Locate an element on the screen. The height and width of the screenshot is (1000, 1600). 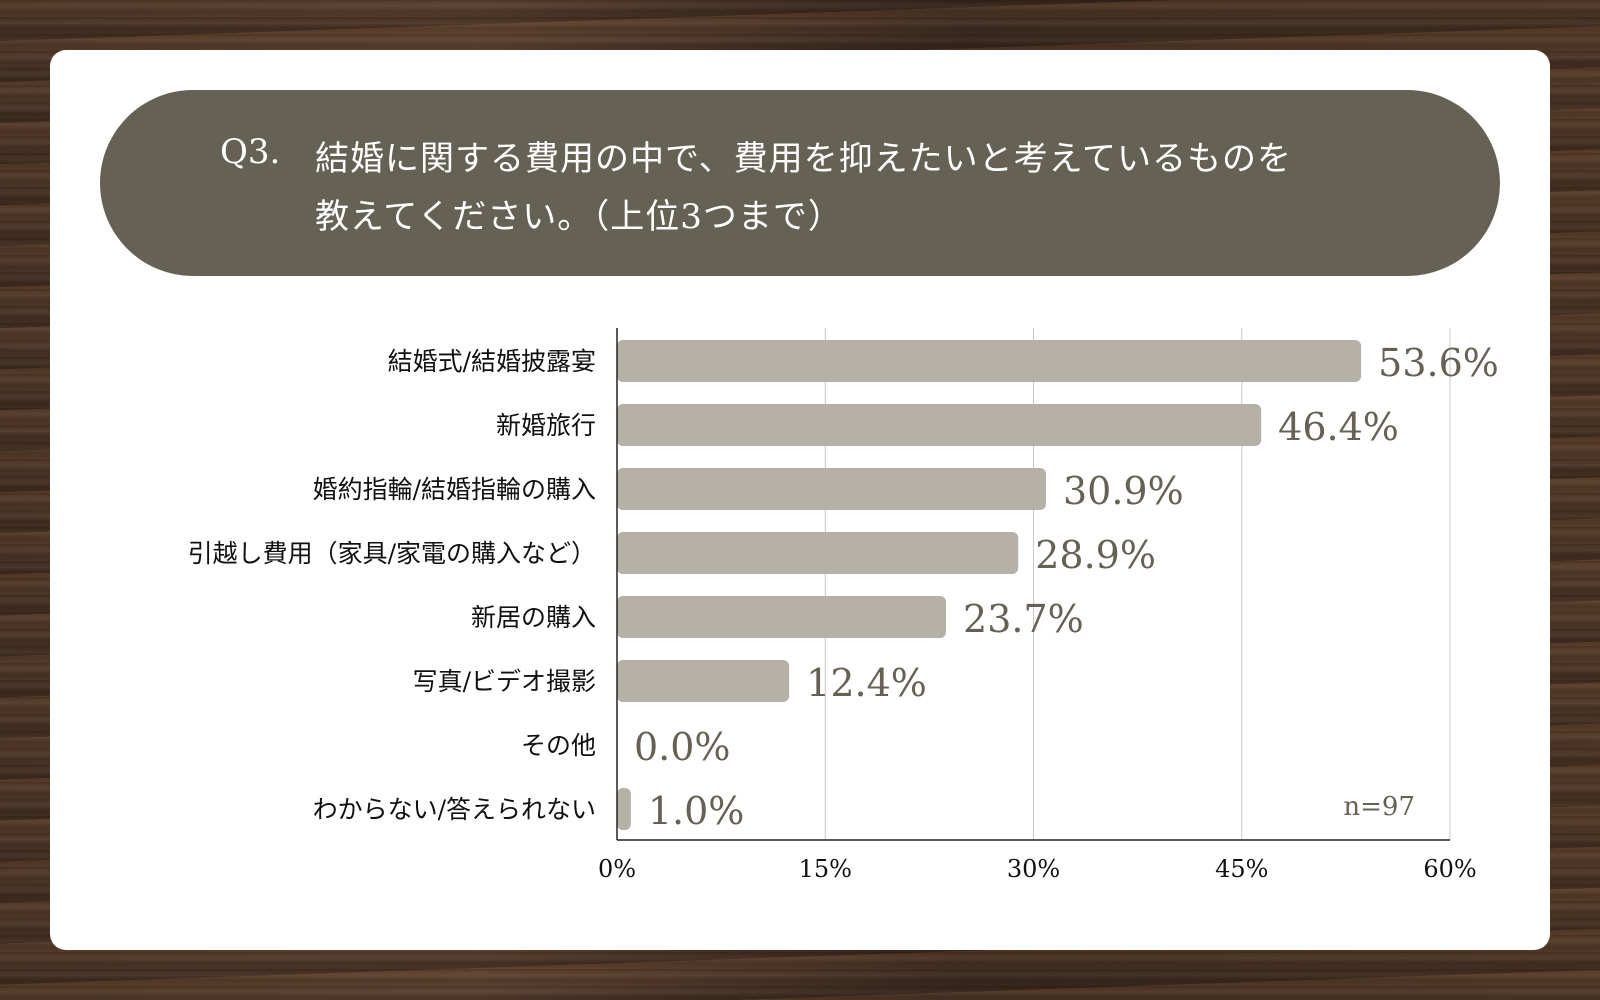
category-label-7: わからない/答えられない is located at coordinates (454, 809).